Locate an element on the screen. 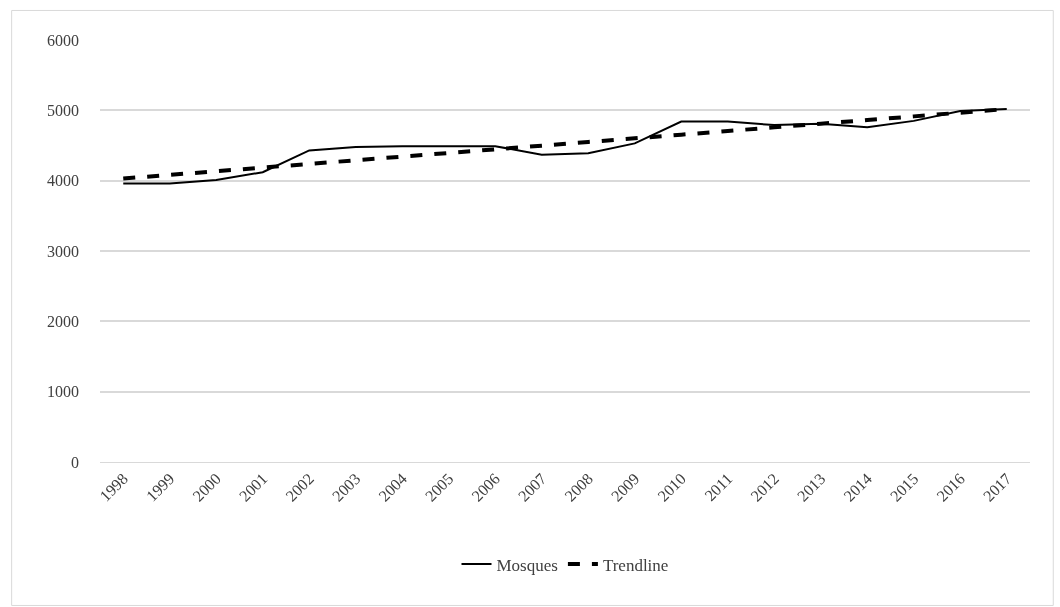 The height and width of the screenshot is (607, 1060). y-tick-label: 2000 is located at coordinates (63, 321).